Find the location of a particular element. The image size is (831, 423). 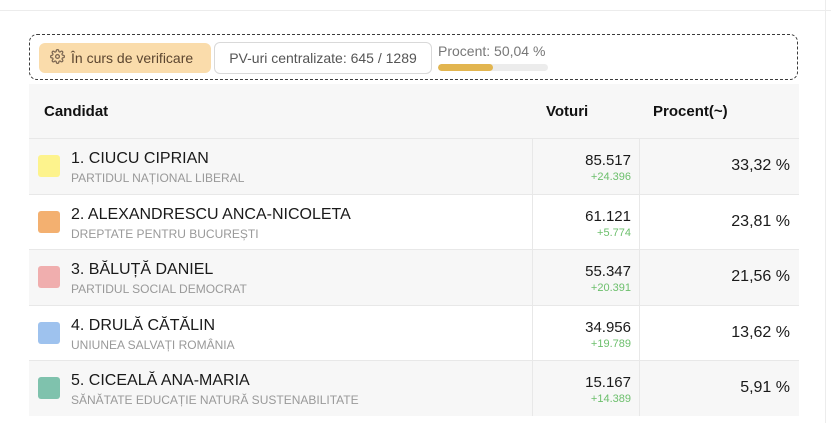

vote-percent: 5,91 % is located at coordinates (765, 387).